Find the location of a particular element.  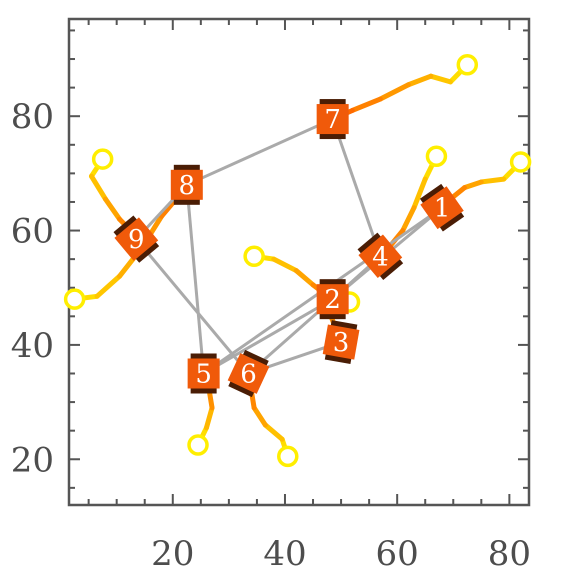

robot-label-8: 8 is located at coordinates (187, 186).